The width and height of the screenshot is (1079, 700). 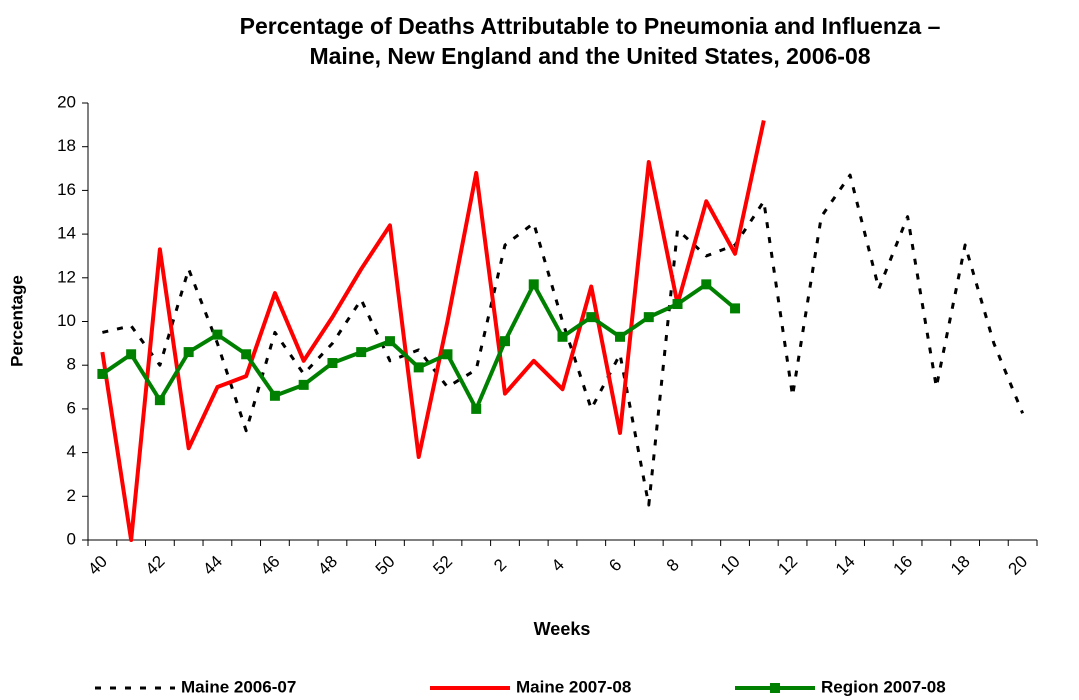 What do you see at coordinates (97, 565) in the screenshot?
I see `x-tick-label: 40` at bounding box center [97, 565].